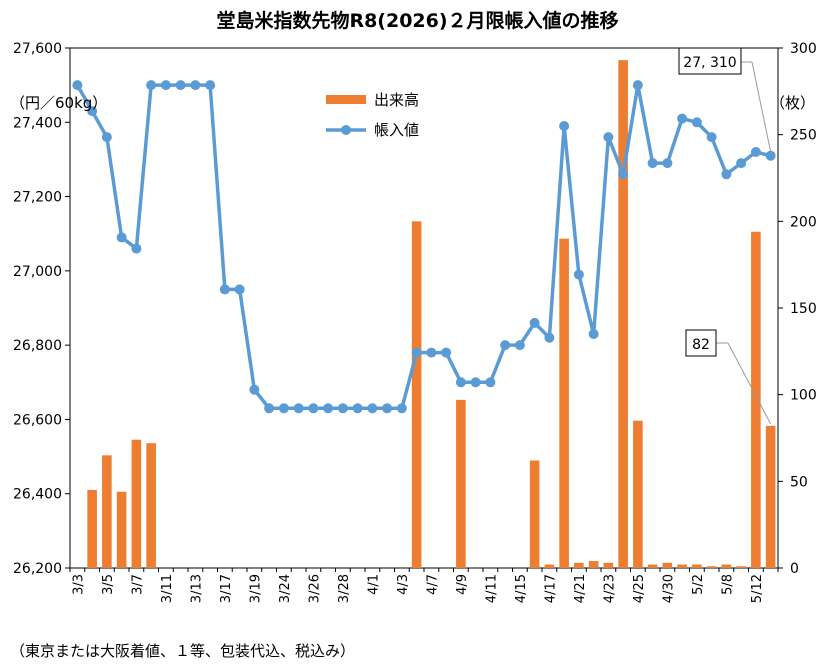 This screenshot has width=835, height=665. What do you see at coordinates (373, 584) in the screenshot?
I see `x-tick-label: 4/1` at bounding box center [373, 584].